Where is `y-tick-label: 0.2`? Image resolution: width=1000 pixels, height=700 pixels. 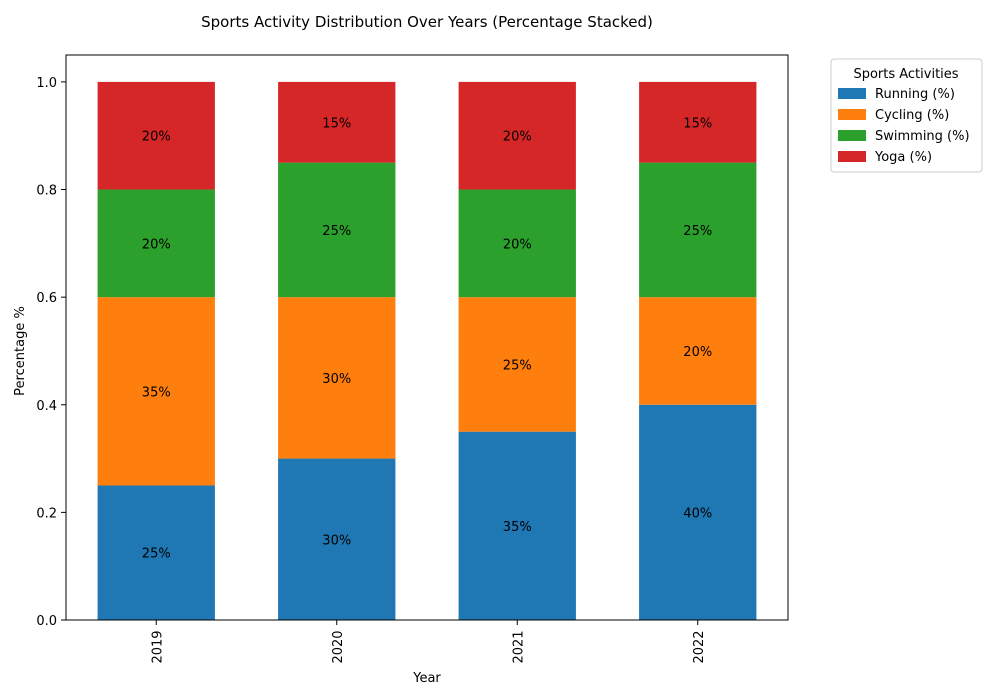
y-tick-label: 0.2 is located at coordinates (46, 513).